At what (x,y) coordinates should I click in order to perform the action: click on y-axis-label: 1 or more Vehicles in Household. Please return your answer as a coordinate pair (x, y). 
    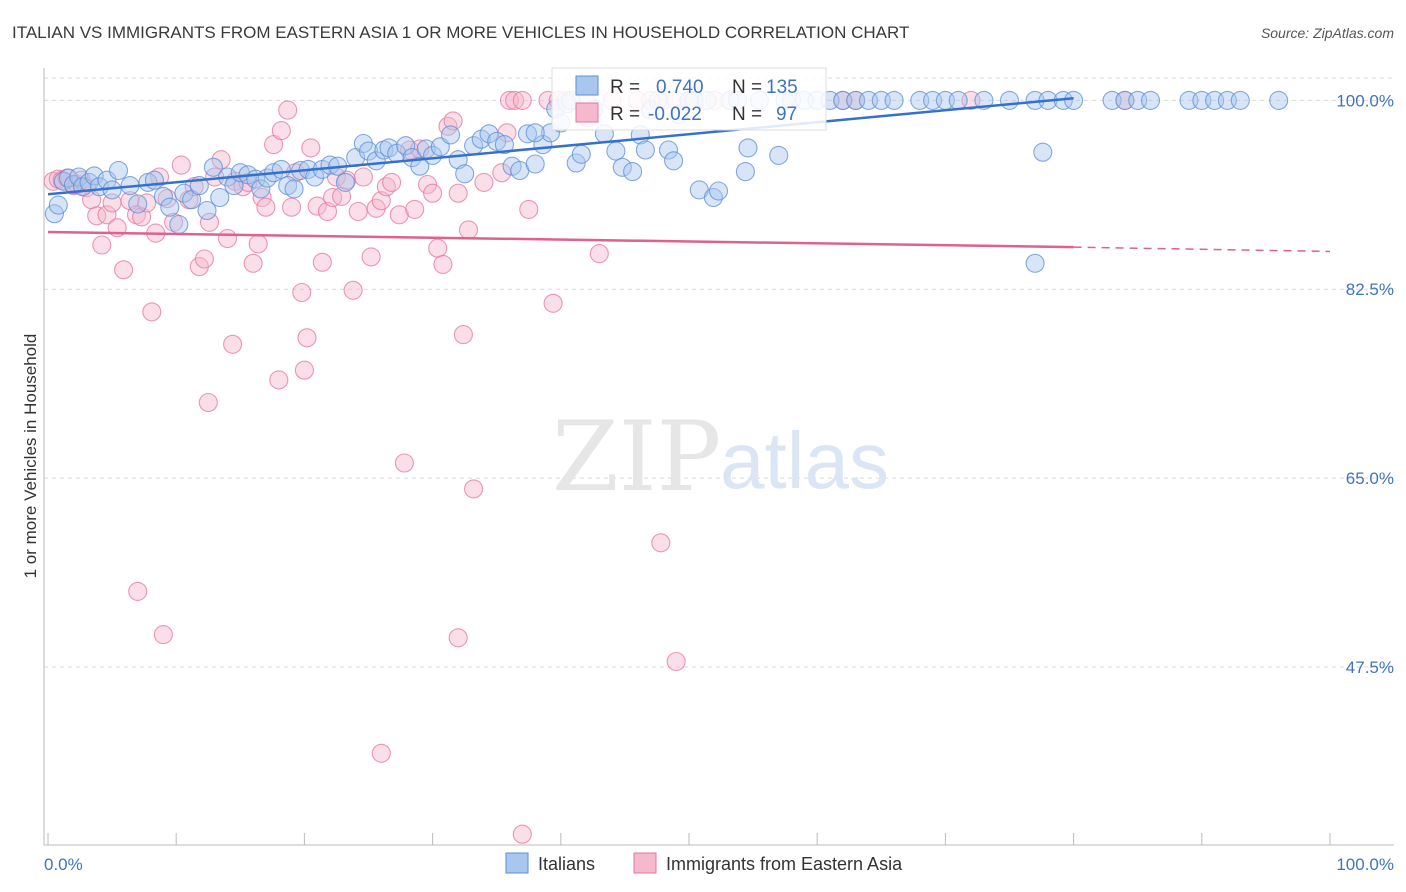
    Looking at the image, I should click on (30, 456).